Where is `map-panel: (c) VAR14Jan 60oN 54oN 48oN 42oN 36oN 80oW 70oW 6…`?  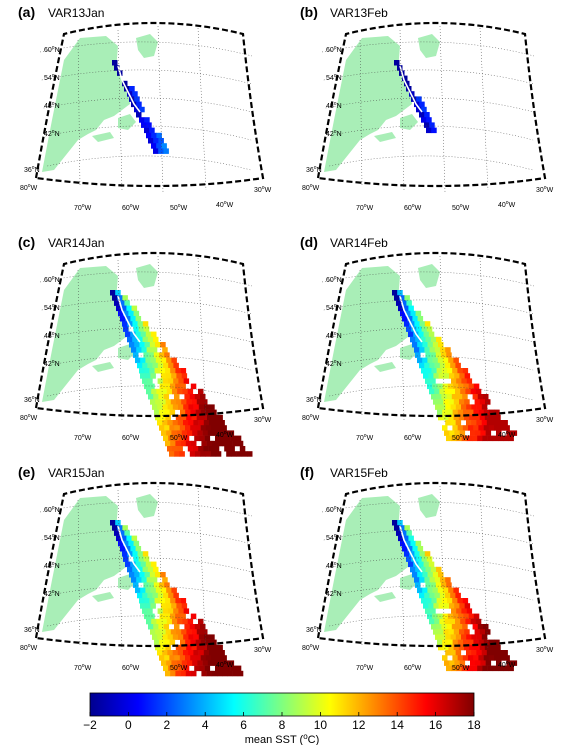
map-panel: (c) VAR14Jan 60oN 54oN 48oN 42oN 36oN 80oW 70oW 6… is located at coordinates (145, 345).